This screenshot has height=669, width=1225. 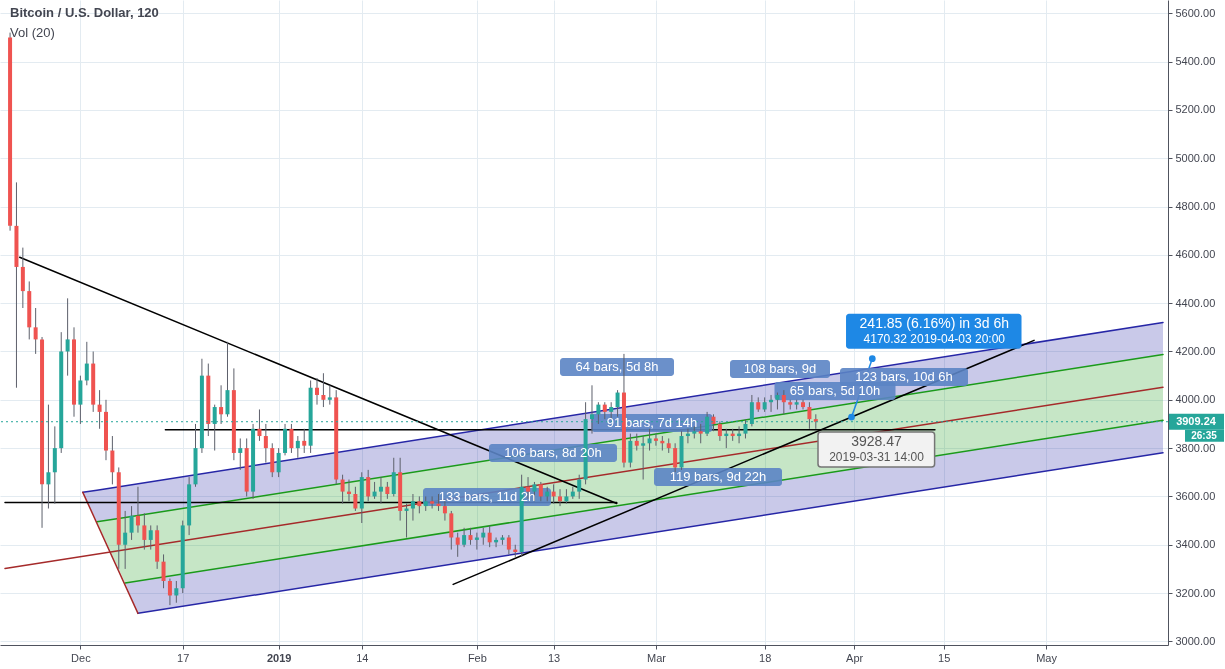 What do you see at coordinates (553, 452) in the screenshot?
I see `annotation: 106 bars, 8d 20h` at bounding box center [553, 452].